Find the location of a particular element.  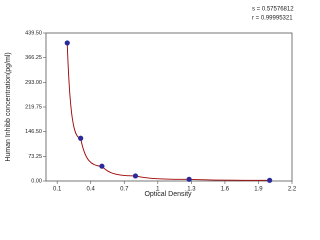

x-tick-label: 2.2 is located at coordinates (292, 190).